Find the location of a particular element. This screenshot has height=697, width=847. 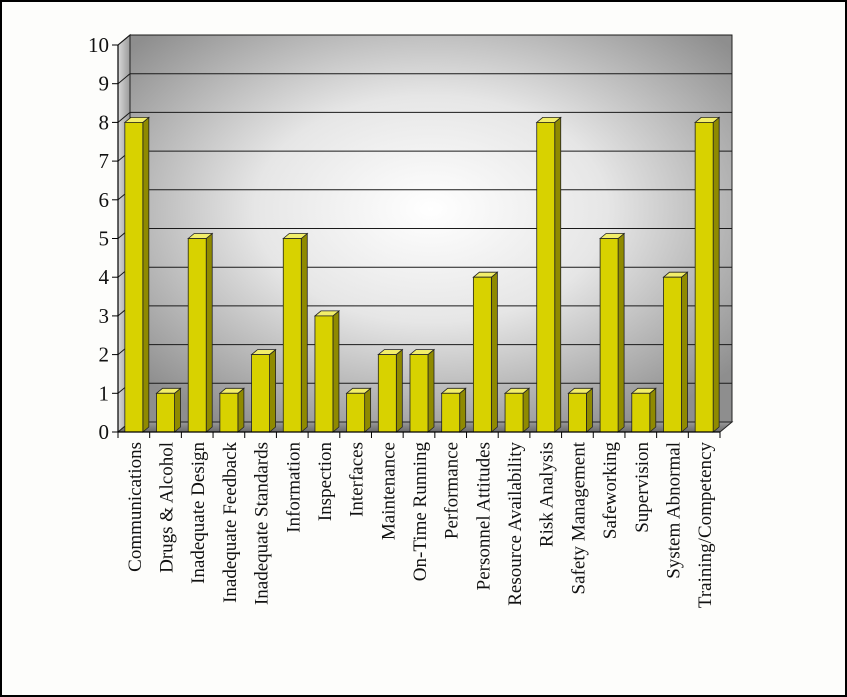

y-tick-label: 4 is located at coordinates (104, 277).